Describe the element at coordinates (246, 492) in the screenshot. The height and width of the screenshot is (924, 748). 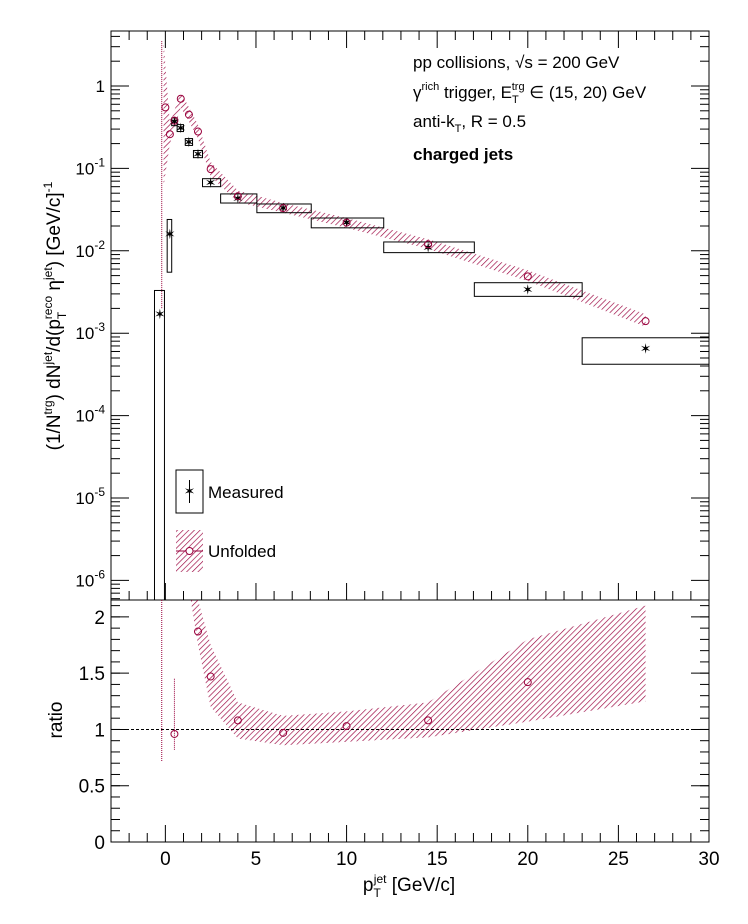
I see `legend-measured-label: Measured` at that location.